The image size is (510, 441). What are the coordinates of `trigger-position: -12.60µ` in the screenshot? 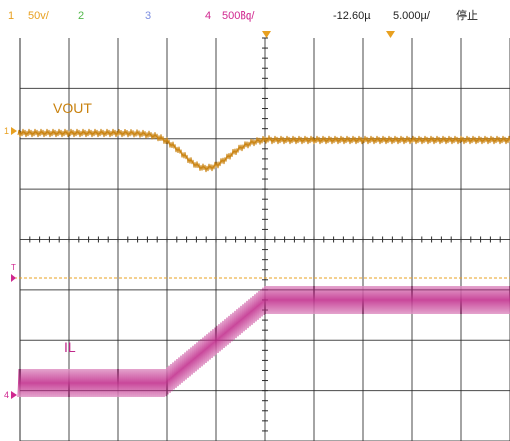 It's located at (352, 16).